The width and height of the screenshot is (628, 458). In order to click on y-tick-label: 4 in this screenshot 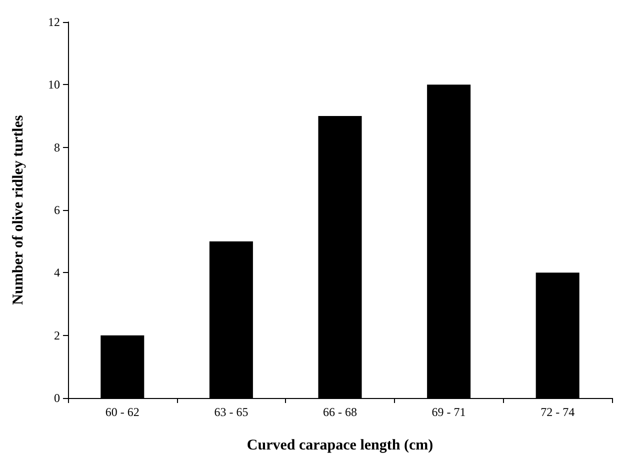, I will do `click(57, 273)`.